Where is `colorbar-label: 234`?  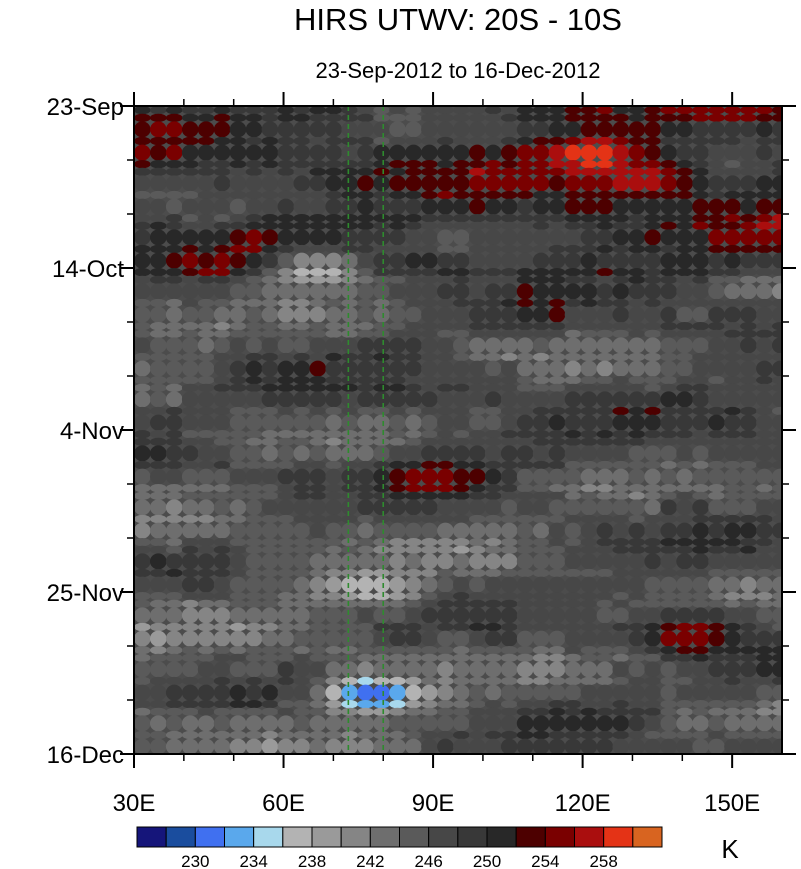
colorbar-label: 234 is located at coordinates (253, 860).